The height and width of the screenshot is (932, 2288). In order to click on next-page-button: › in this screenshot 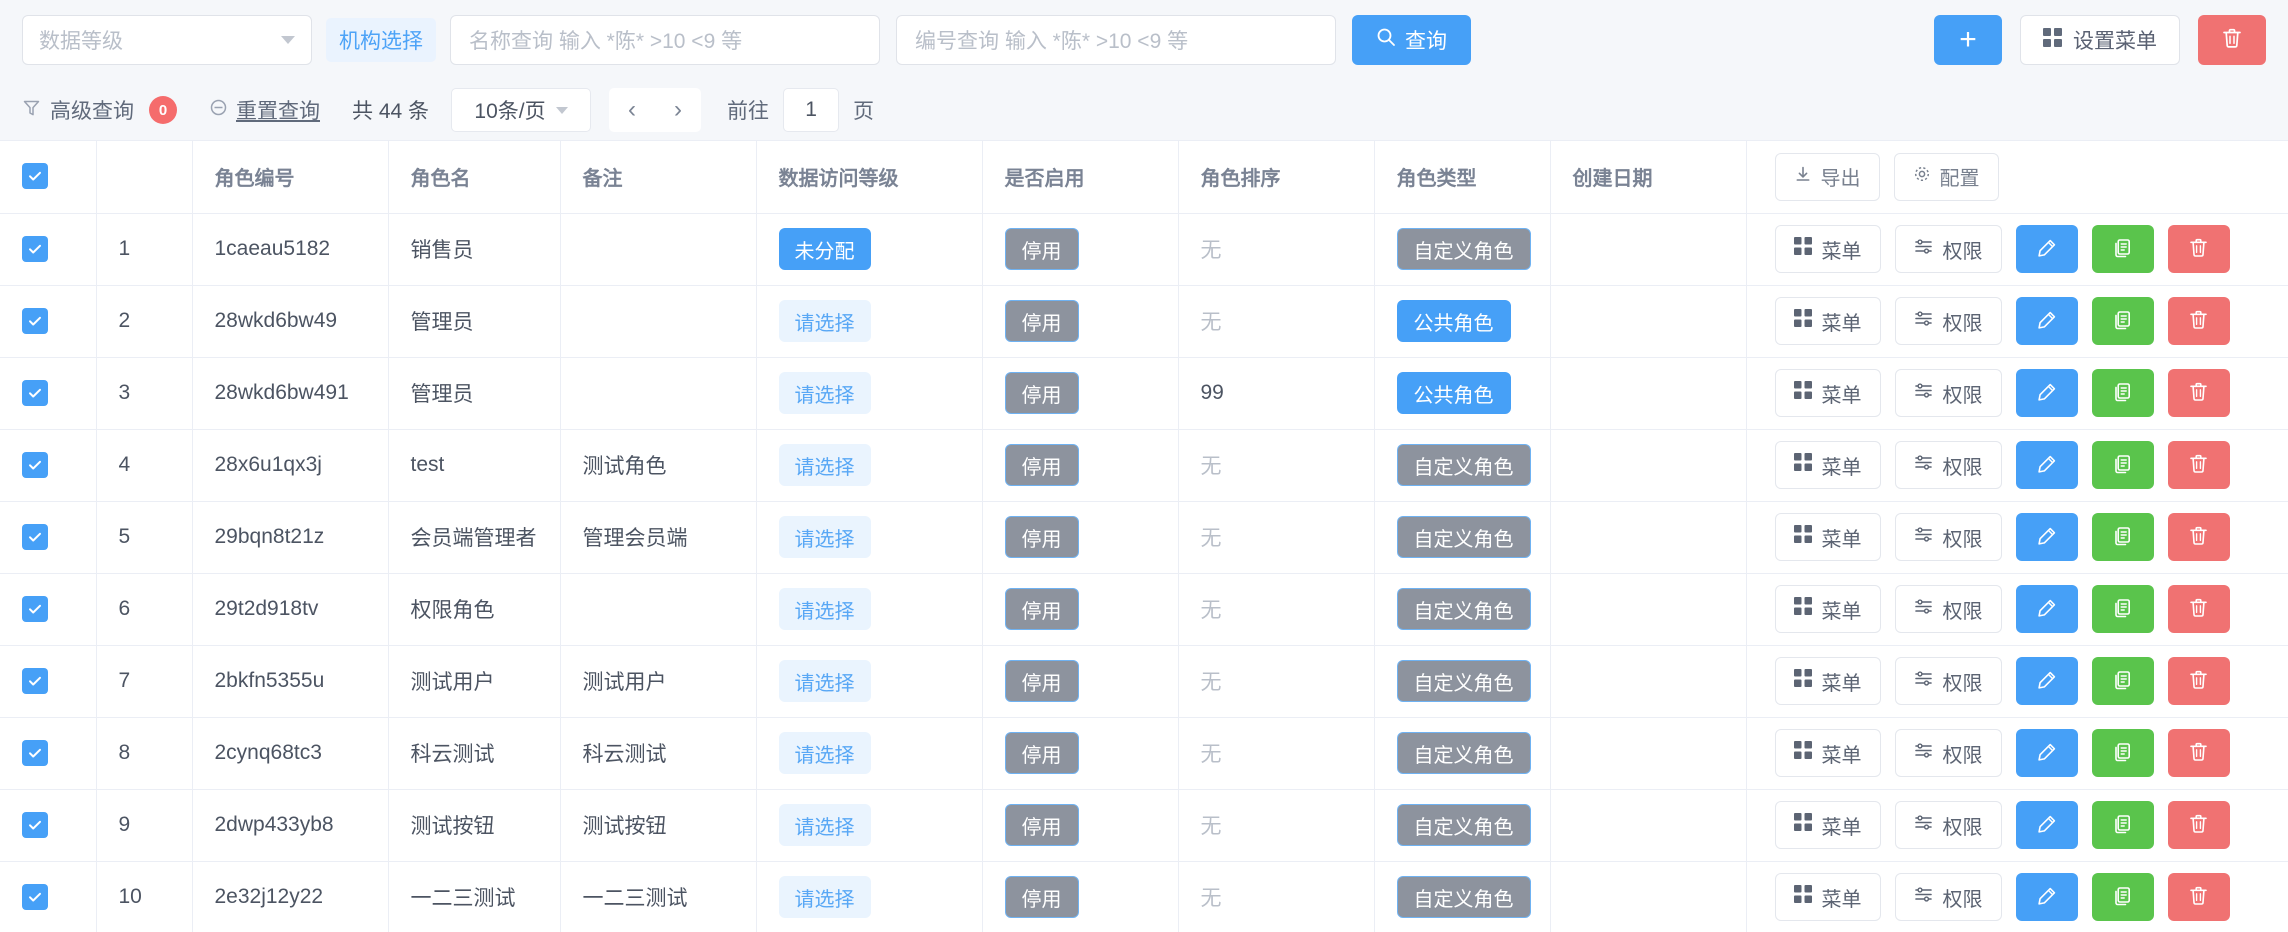, I will do `click(678, 109)`.